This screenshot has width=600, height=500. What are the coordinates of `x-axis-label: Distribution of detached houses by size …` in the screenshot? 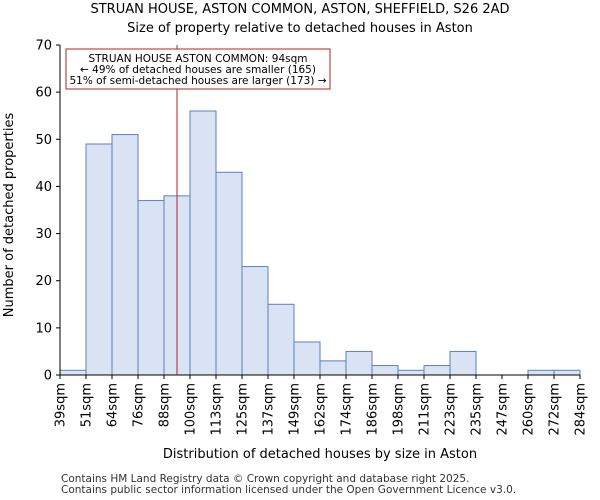 It's located at (320, 454).